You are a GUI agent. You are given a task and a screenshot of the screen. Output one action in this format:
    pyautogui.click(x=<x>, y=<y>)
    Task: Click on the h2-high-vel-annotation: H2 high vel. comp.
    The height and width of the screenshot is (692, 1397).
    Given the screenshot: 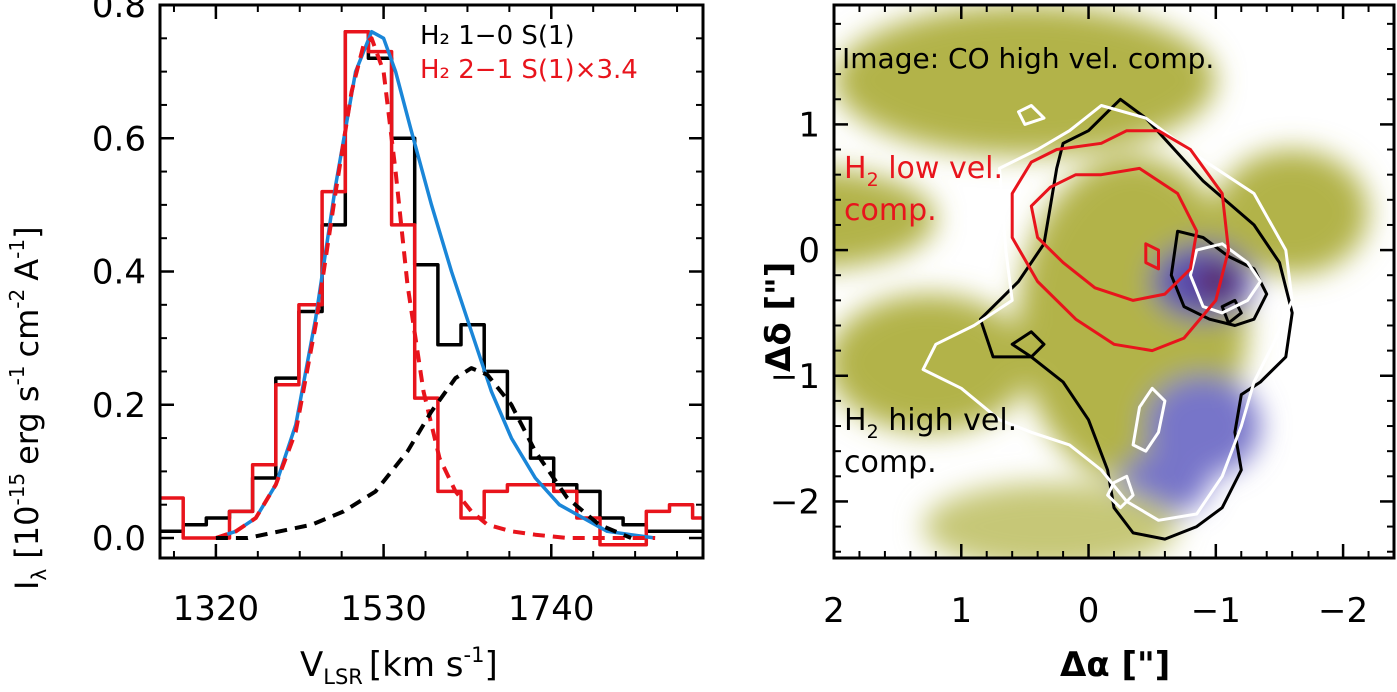 What is the action you would take?
    pyautogui.click(x=930, y=441)
    